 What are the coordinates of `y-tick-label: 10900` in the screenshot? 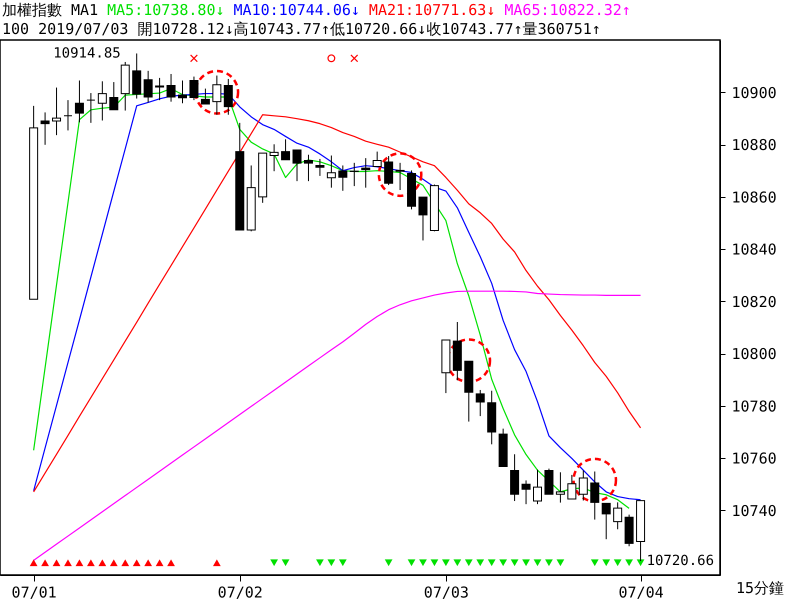 It's located at (754, 93).